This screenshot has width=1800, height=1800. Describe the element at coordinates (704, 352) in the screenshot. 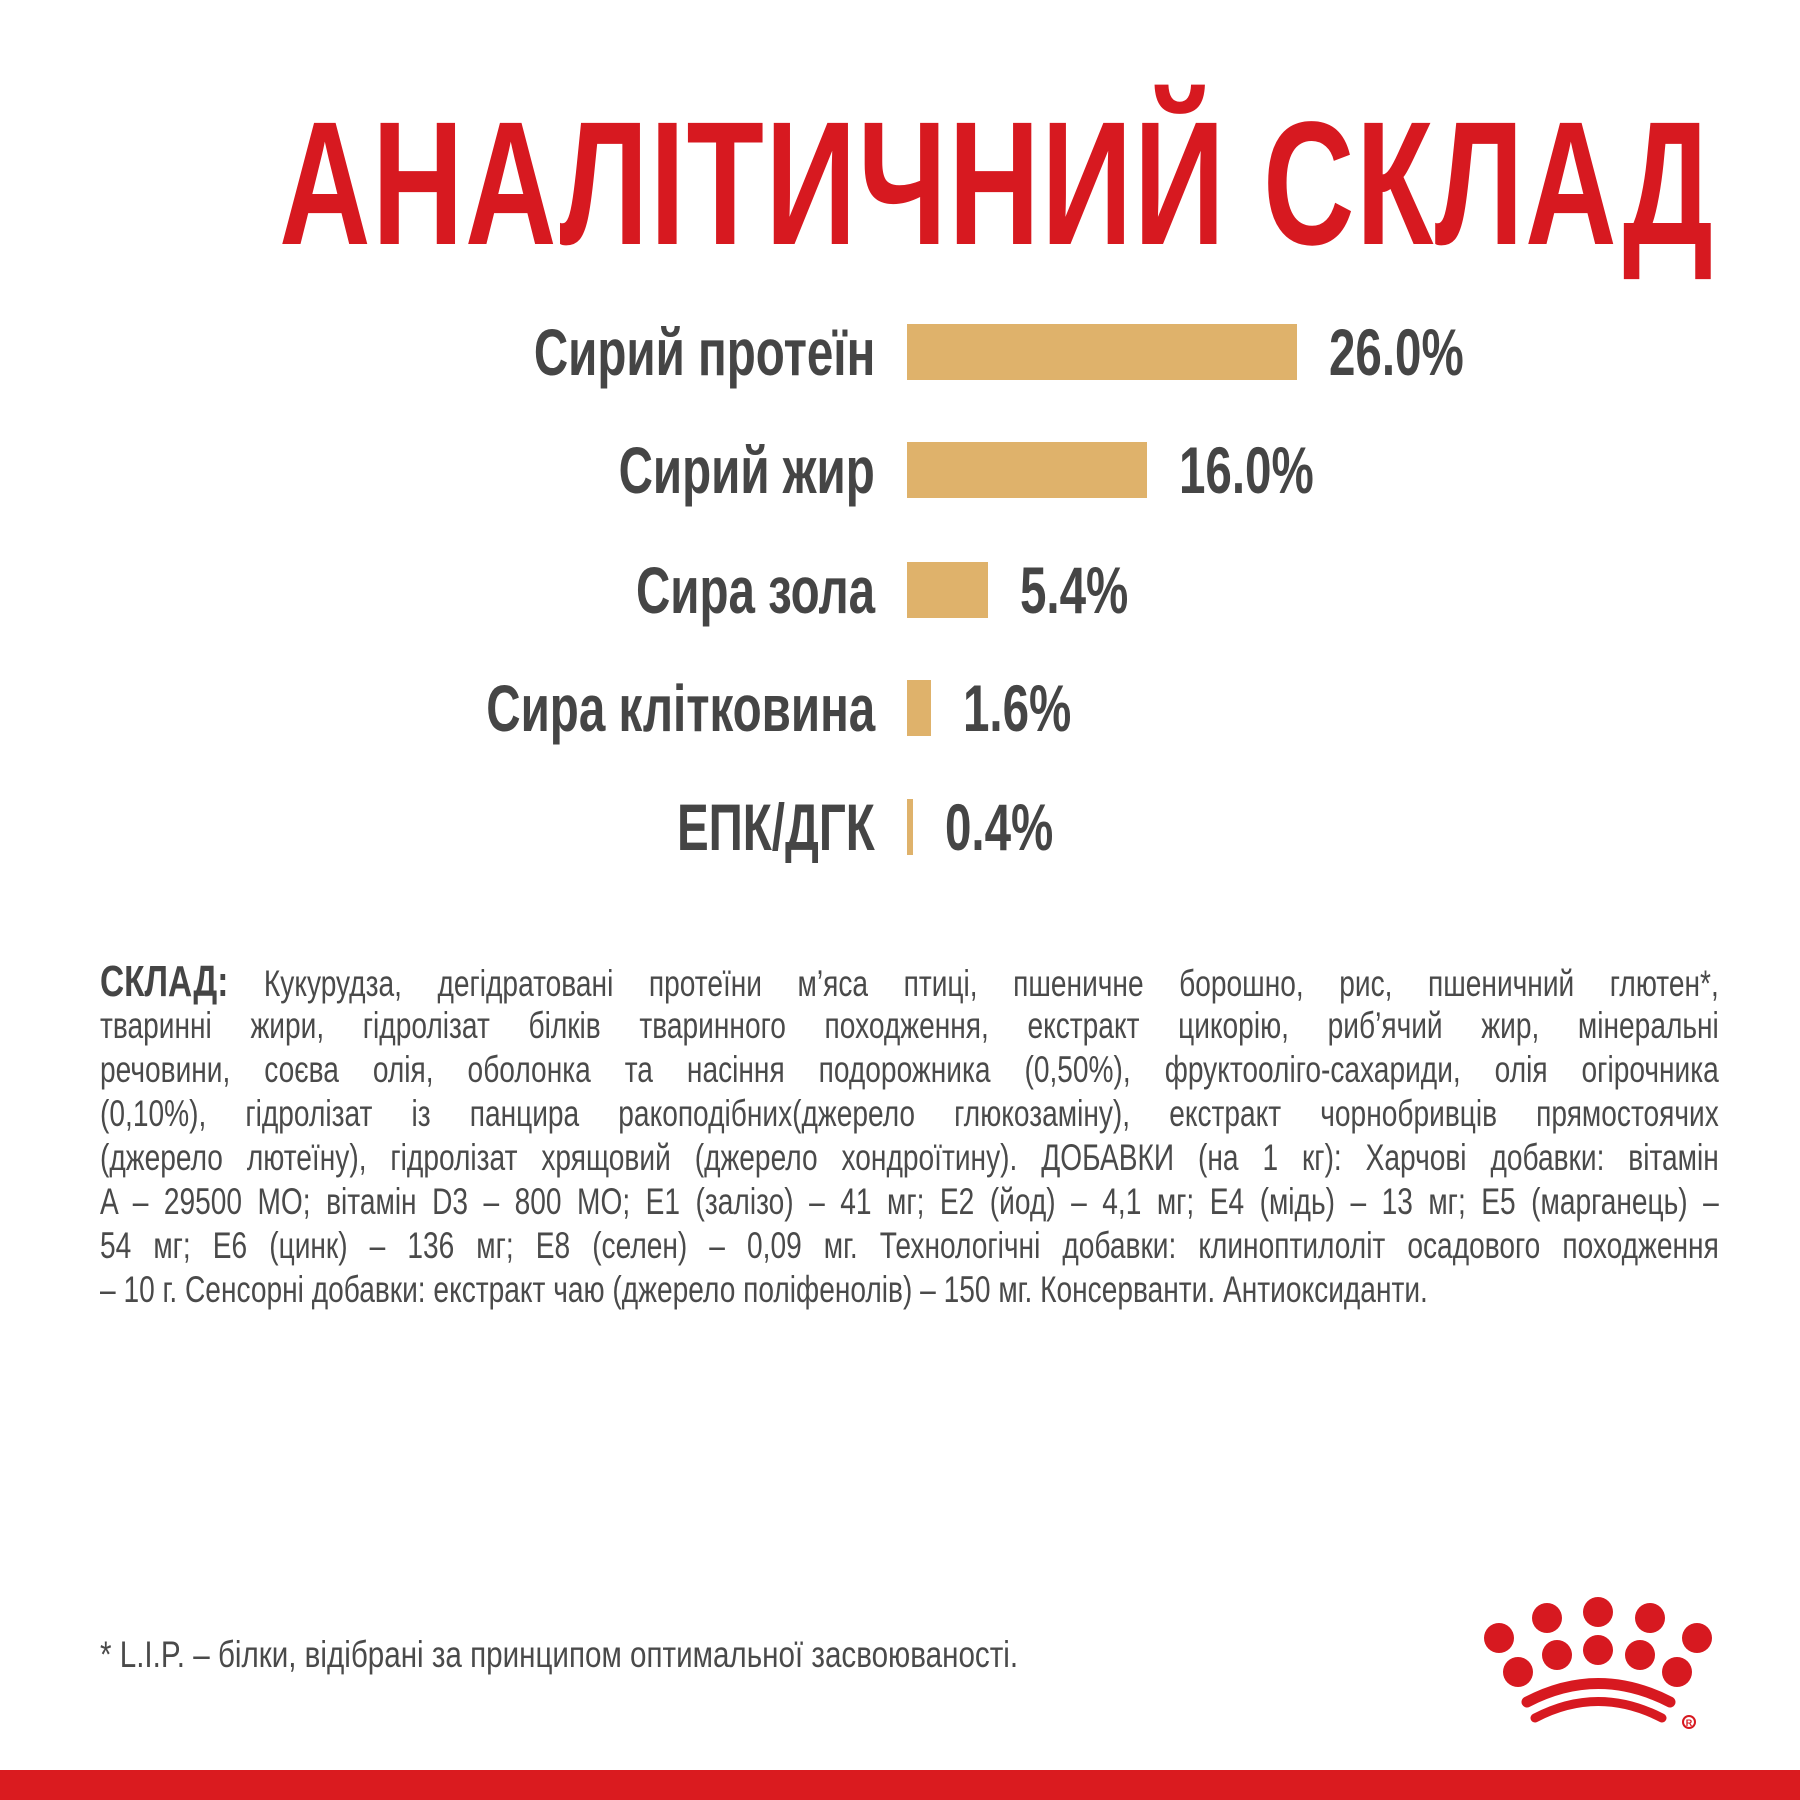

I see `category-label: Сирий протеїн` at that location.